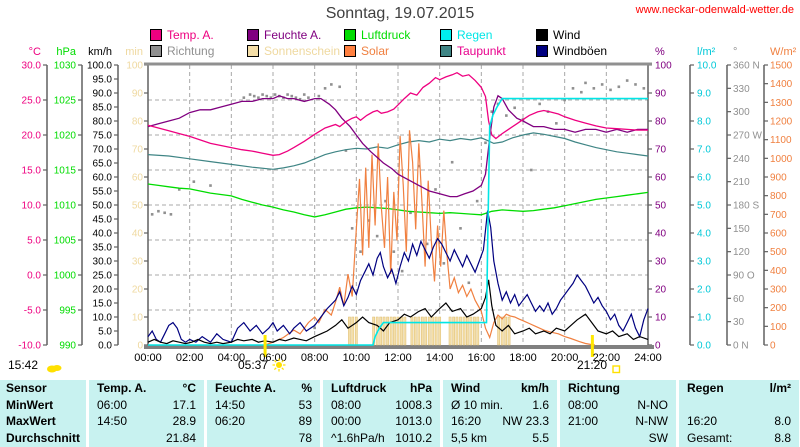 The height and width of the screenshot is (447, 800). I want to click on svg-text: 600, so click(778, 234).